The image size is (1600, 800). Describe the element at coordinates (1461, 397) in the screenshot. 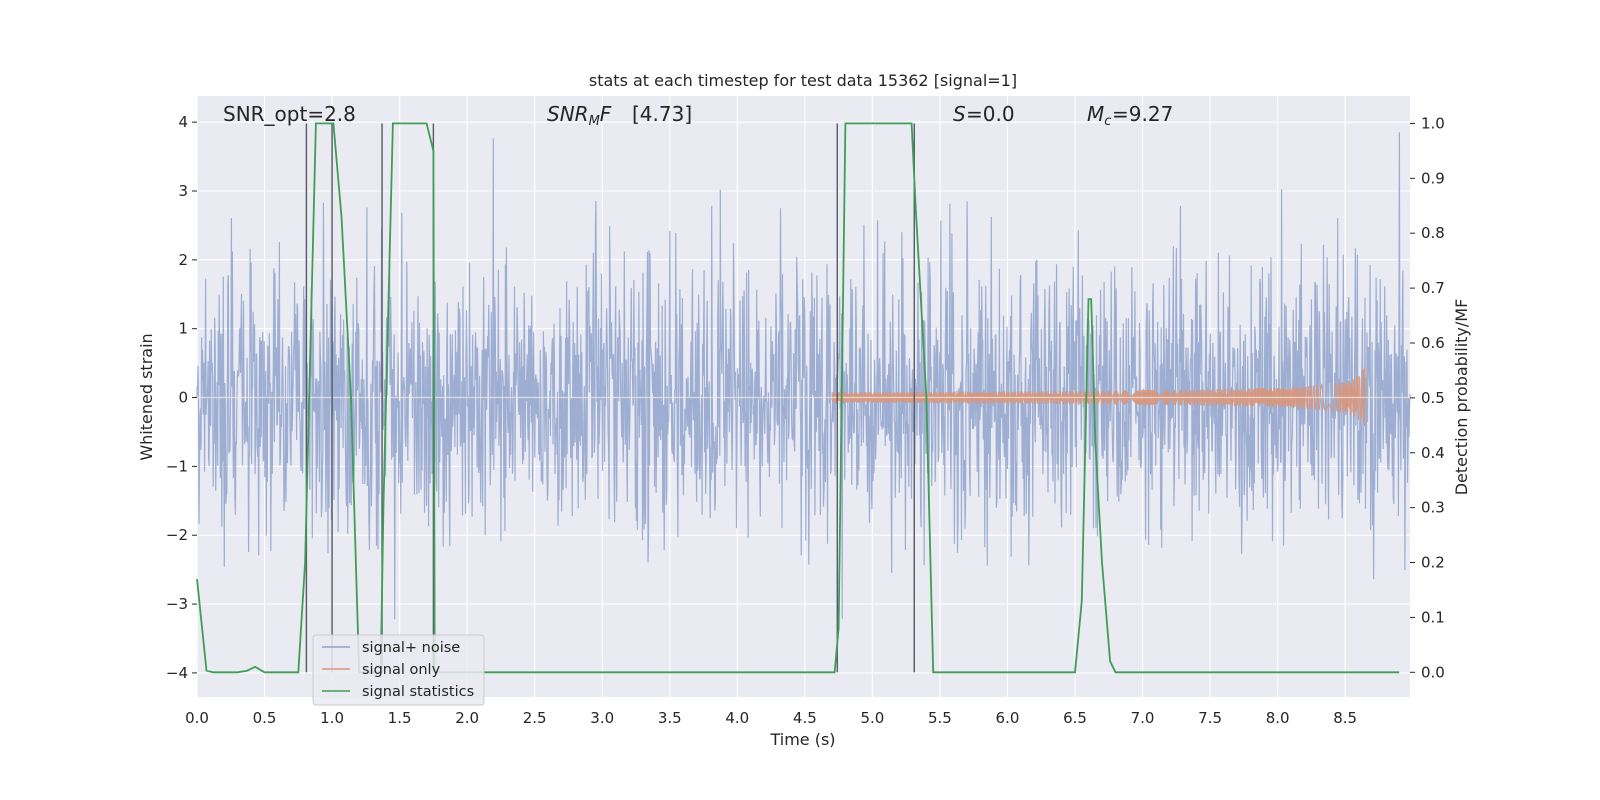

I see `y-axis-right-label: Detection probability/MF` at that location.